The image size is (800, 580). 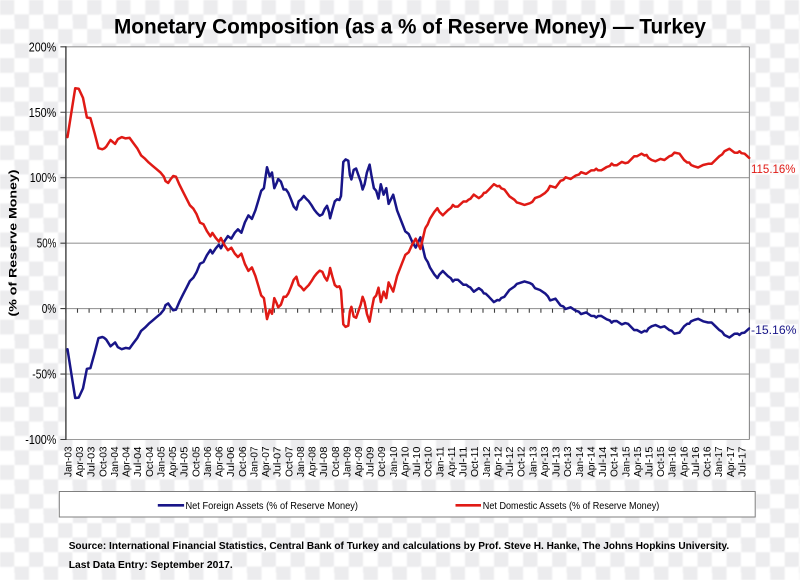 What do you see at coordinates (684, 461) in the screenshot?
I see `svg-text: Apr-16` at bounding box center [684, 461].